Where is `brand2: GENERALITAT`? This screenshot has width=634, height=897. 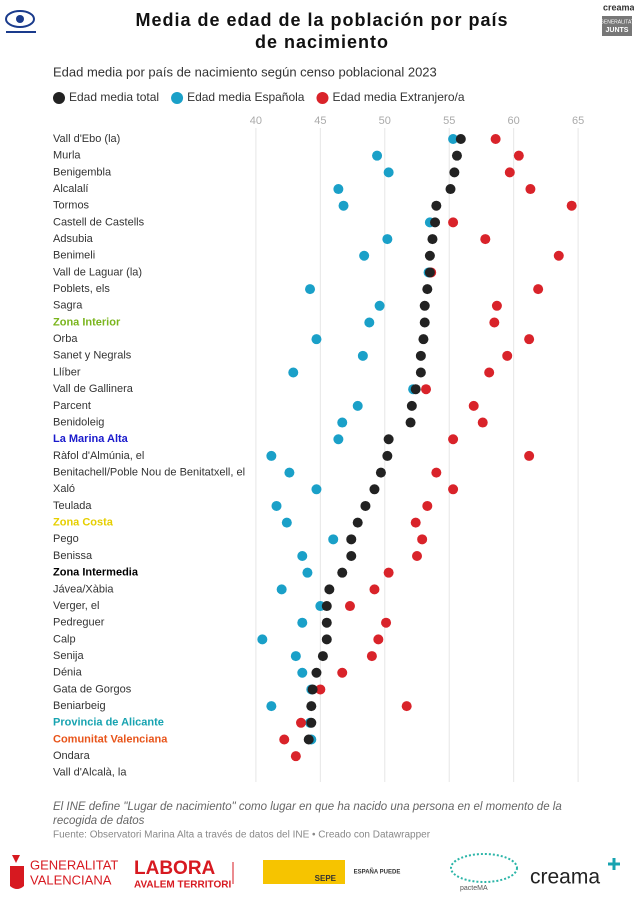
brand2: GENERALITAT is located at coordinates (617, 22).